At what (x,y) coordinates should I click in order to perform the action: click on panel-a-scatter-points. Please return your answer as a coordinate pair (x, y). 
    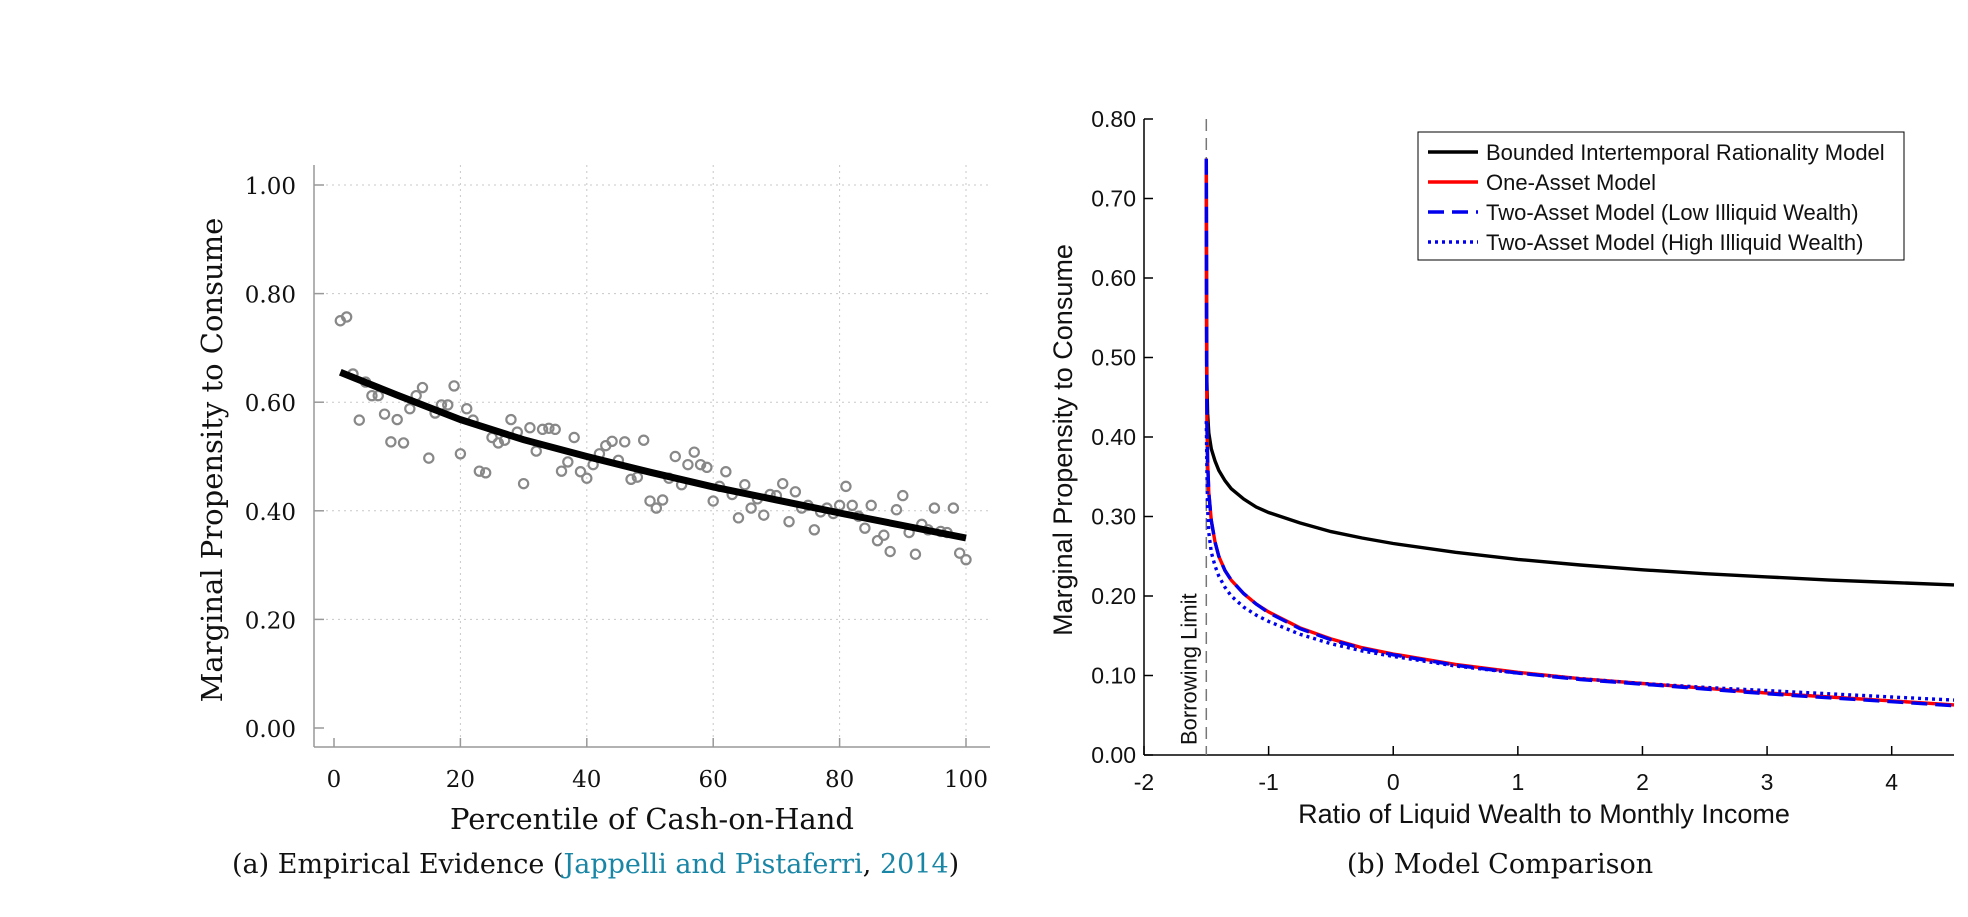
    Looking at the image, I should click on (653, 438).